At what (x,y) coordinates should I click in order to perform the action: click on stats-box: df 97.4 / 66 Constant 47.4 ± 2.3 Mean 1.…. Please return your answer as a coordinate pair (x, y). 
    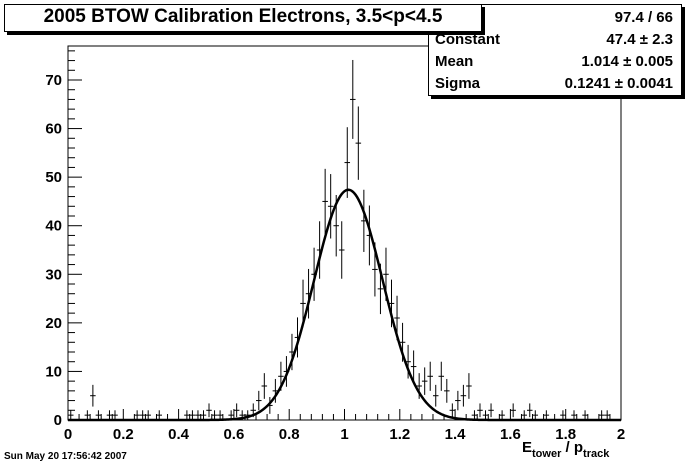
    Looking at the image, I should click on (555, 50).